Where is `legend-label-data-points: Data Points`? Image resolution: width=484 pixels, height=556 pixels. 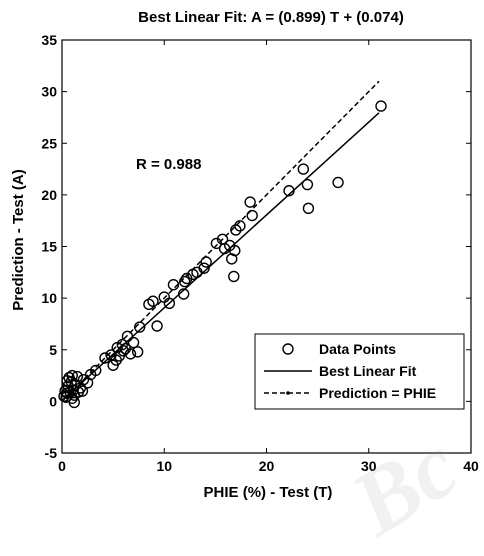 legend-label-data-points: Data Points is located at coordinates (357, 349).